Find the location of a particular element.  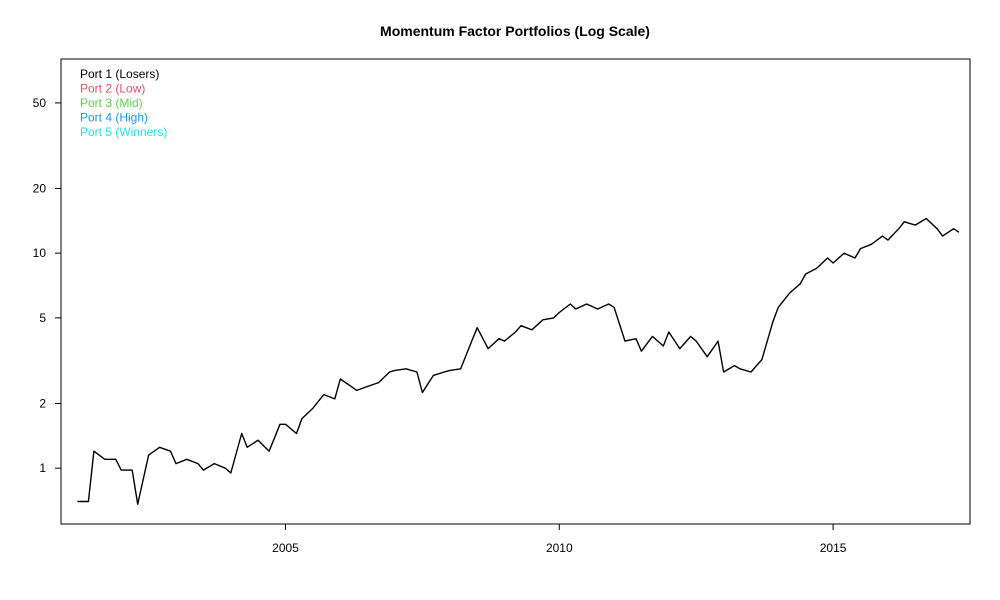

y-tick-label: 1 is located at coordinates (42, 468).